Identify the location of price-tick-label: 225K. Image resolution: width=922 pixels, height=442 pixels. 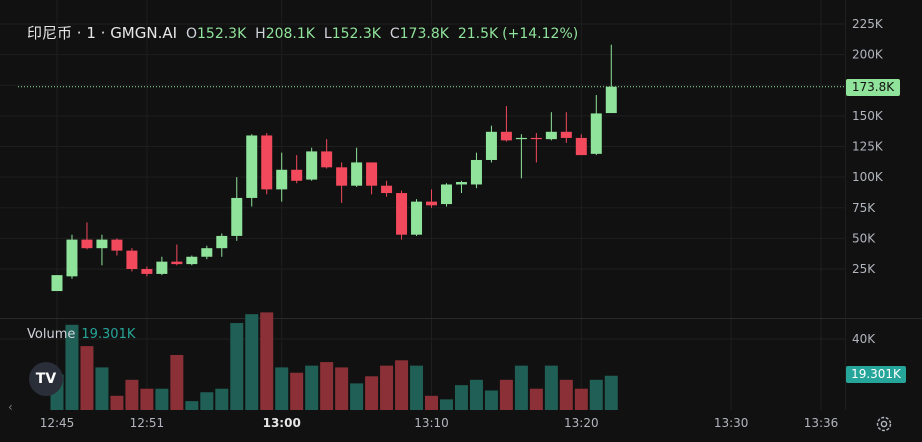
(868, 24).